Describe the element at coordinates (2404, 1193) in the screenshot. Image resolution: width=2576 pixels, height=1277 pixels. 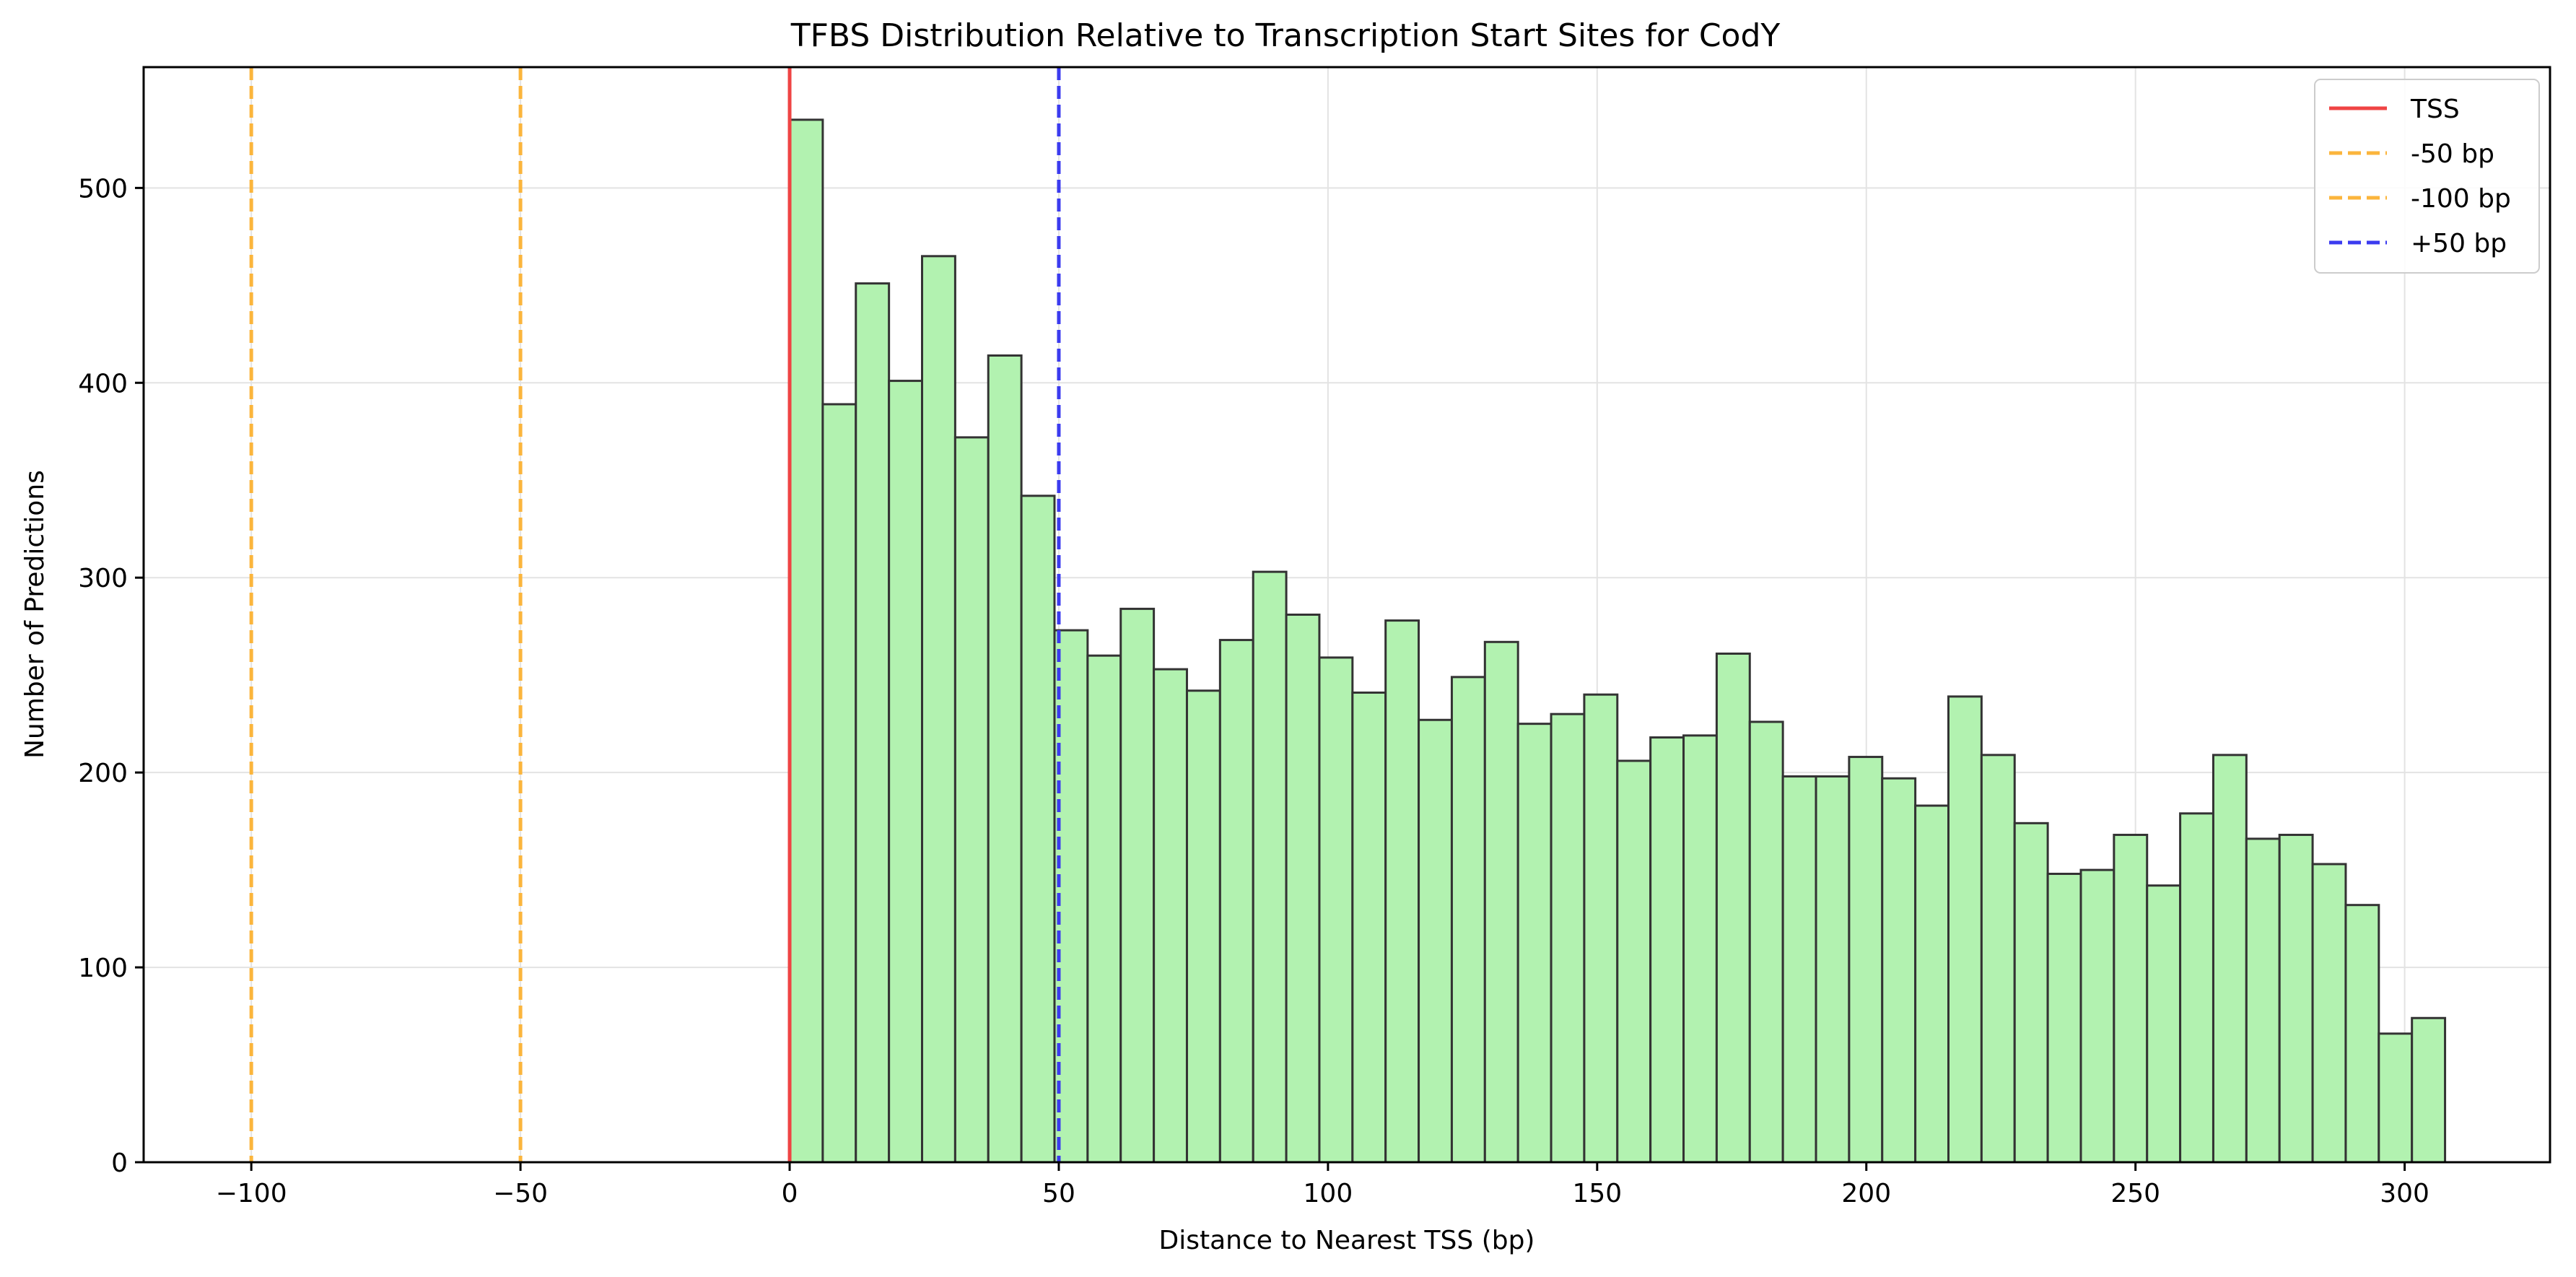
I see `x-tick-label: 300` at that location.